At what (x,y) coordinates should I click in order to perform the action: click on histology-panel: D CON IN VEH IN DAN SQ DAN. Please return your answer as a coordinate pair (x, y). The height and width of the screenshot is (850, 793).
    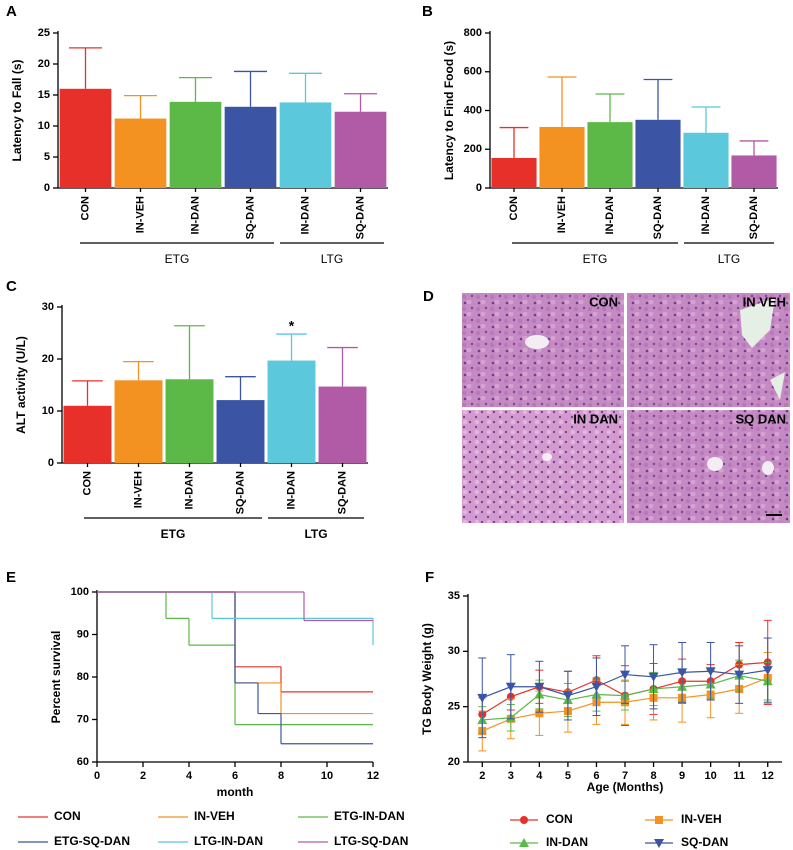
    Looking at the image, I should click on (606, 405).